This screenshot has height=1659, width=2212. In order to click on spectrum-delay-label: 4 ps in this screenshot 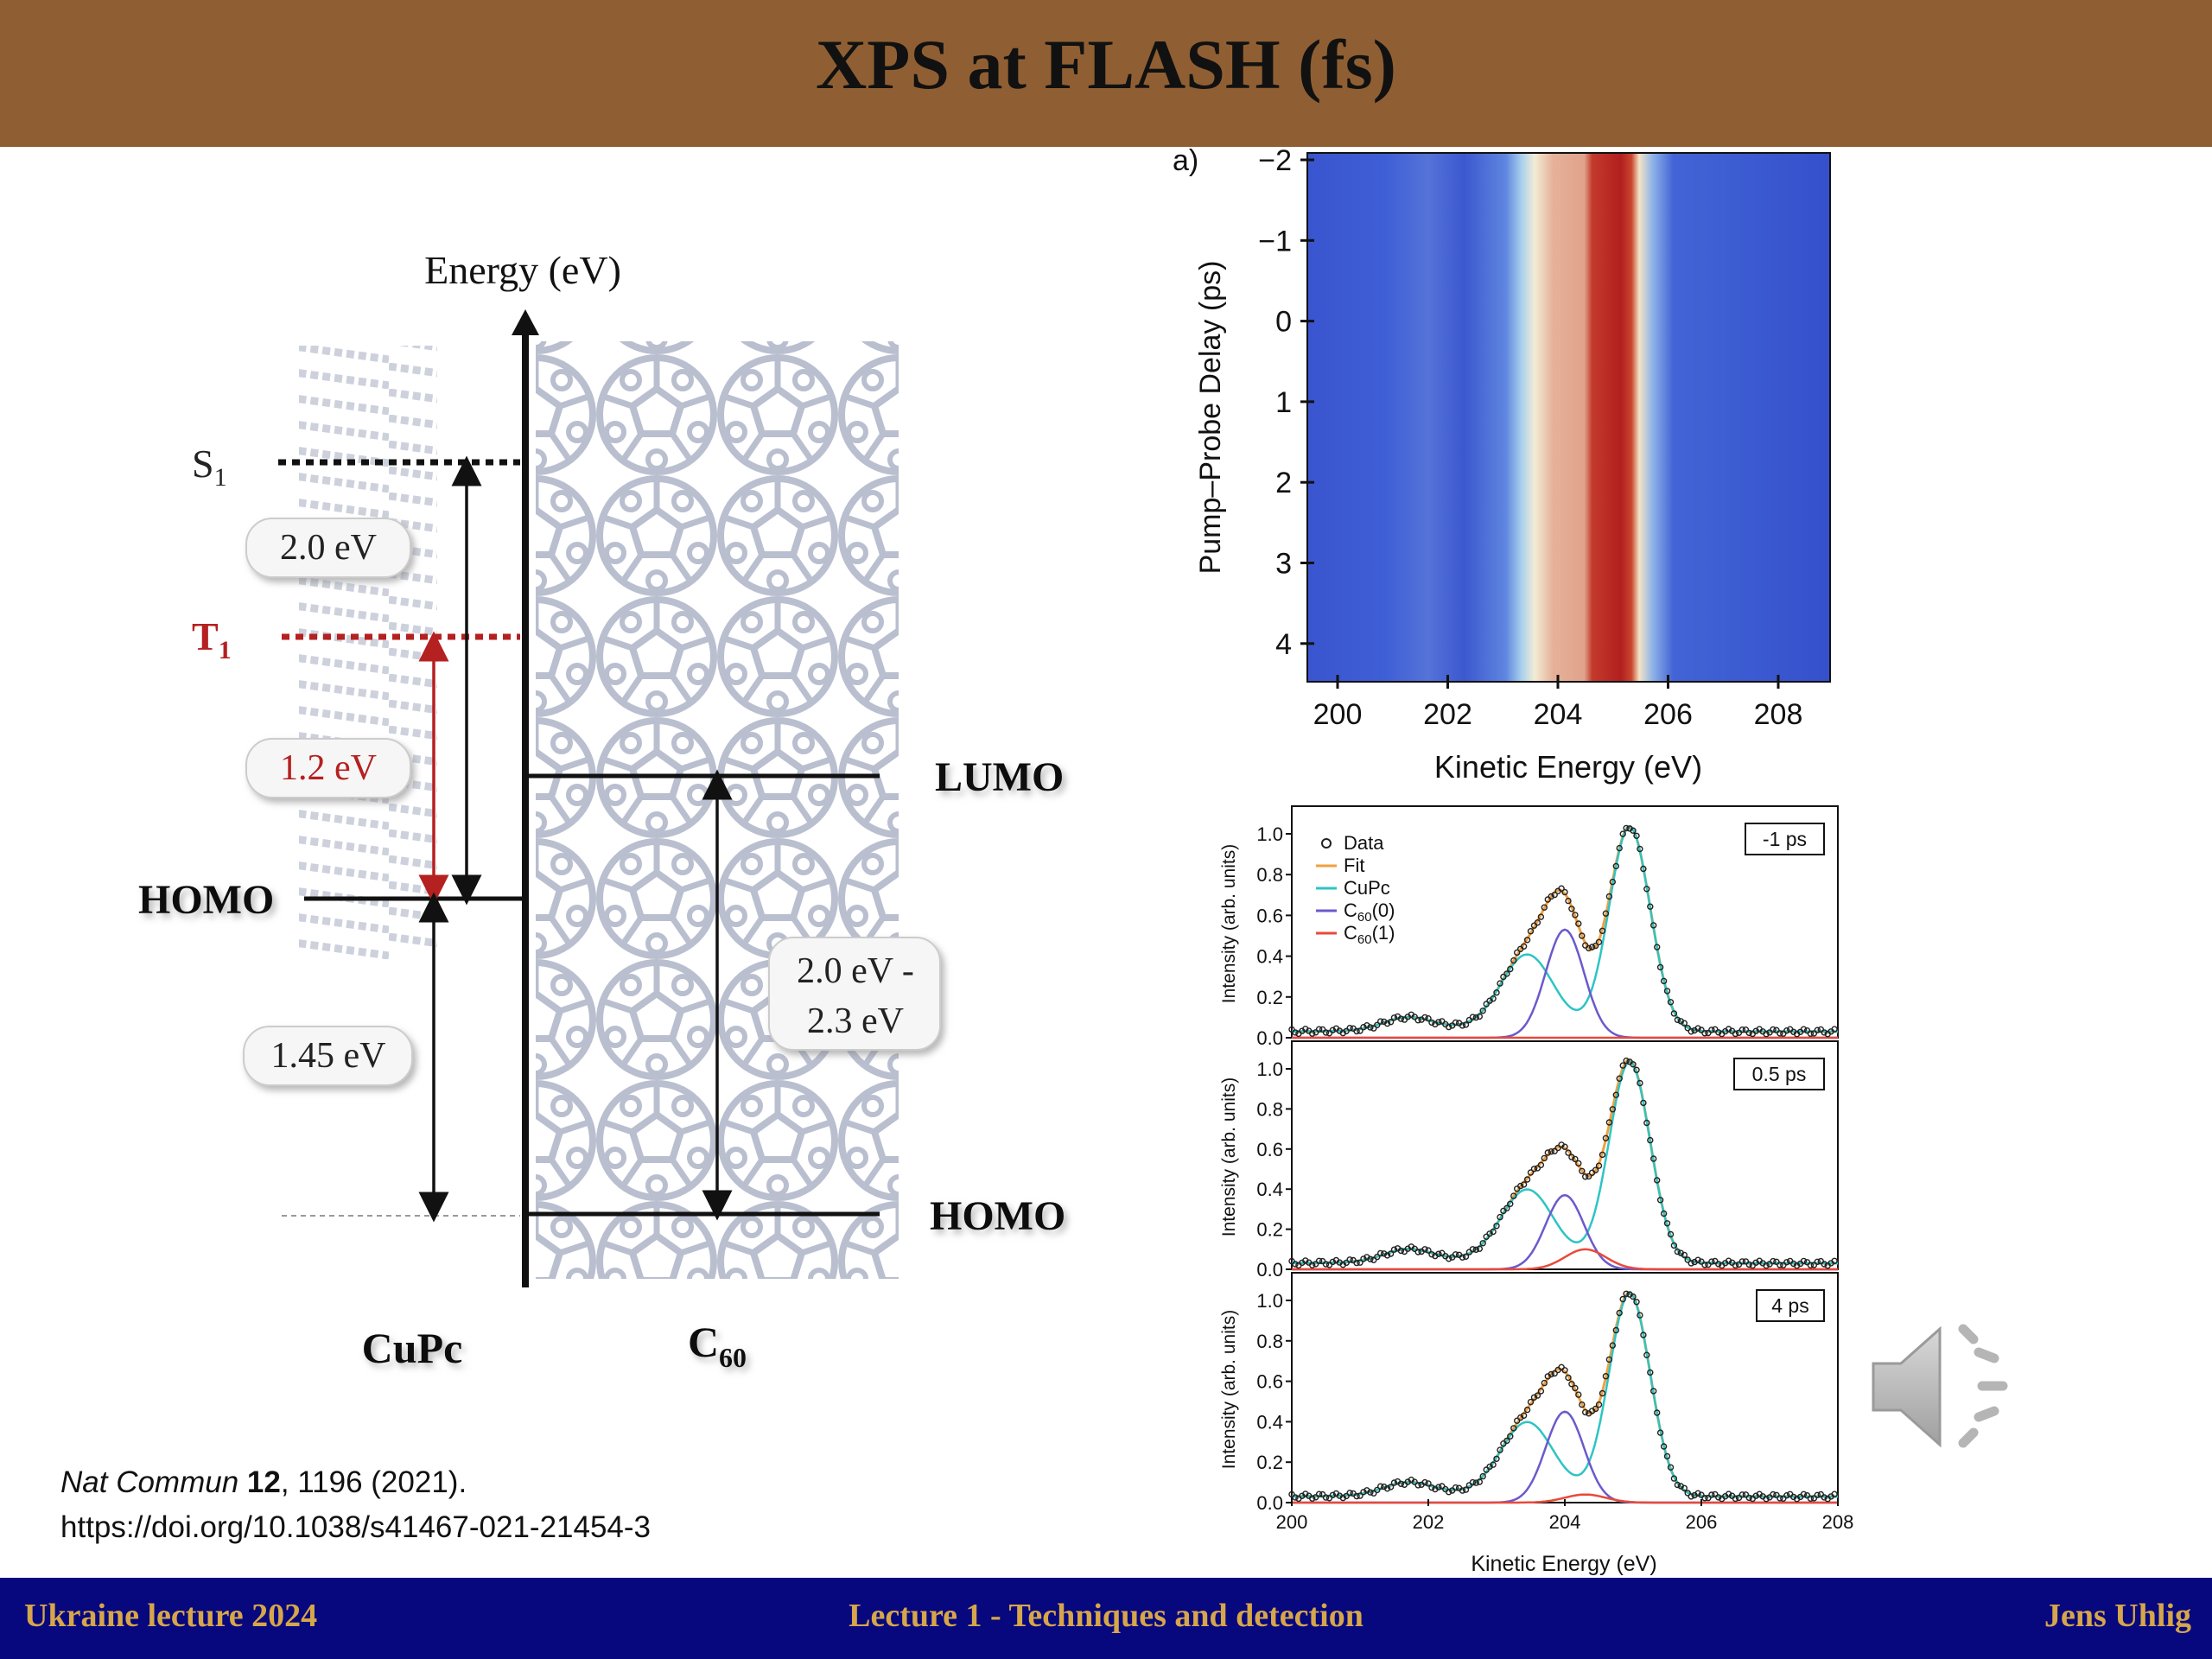, I will do `click(1789, 1305)`.